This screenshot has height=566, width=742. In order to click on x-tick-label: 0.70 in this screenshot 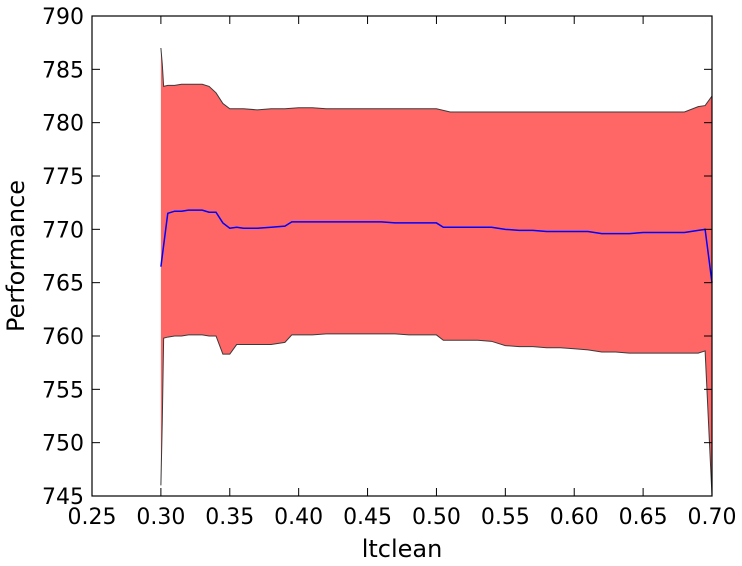, I will do `click(712, 517)`.